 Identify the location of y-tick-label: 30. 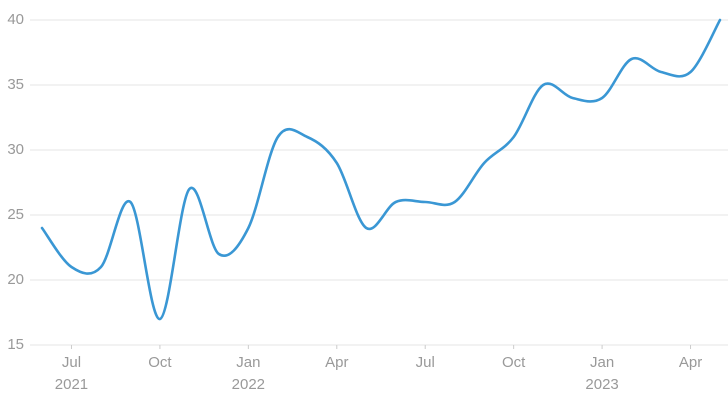
(15, 149).